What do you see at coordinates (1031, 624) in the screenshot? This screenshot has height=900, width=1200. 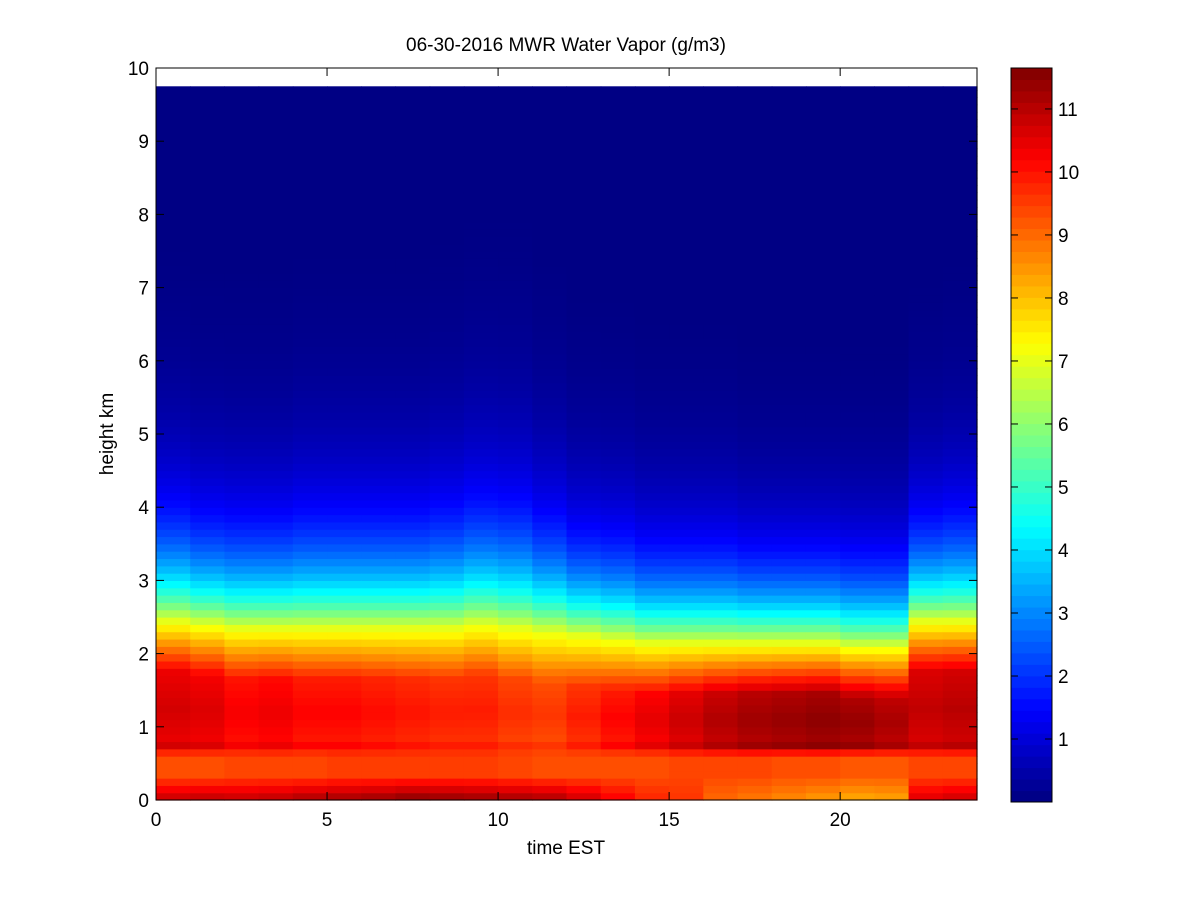 I see `colorbar-segment` at bounding box center [1031, 624].